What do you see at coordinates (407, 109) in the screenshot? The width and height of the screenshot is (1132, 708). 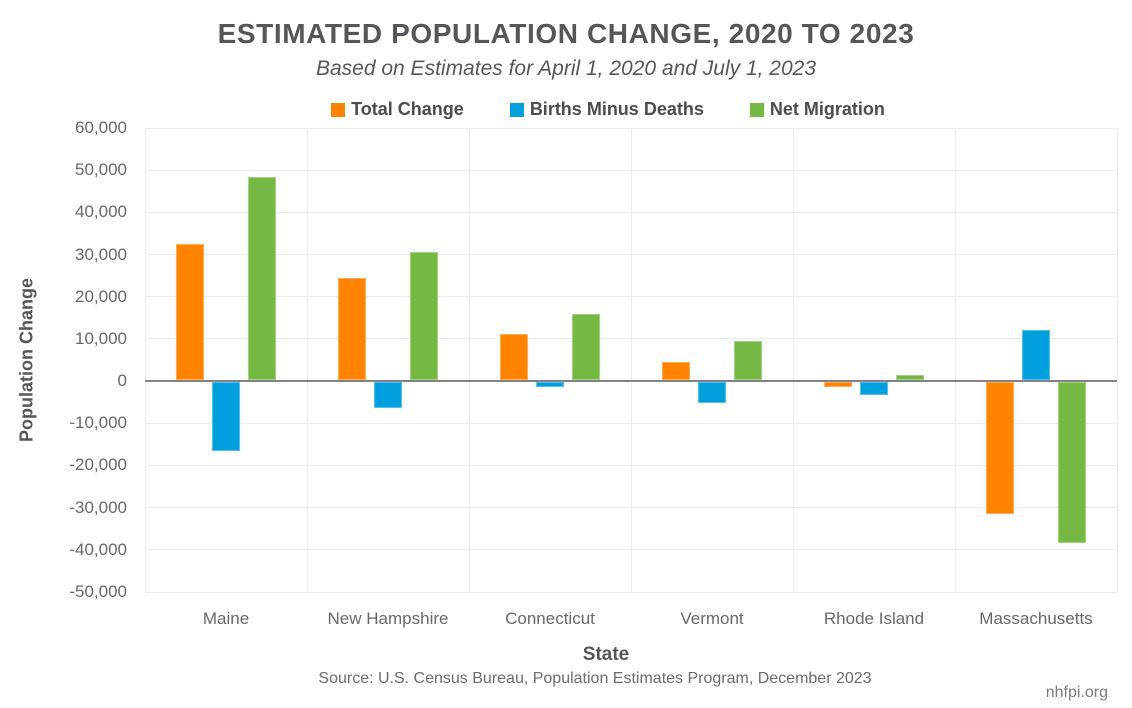 I see `legend-label: Total Change` at bounding box center [407, 109].